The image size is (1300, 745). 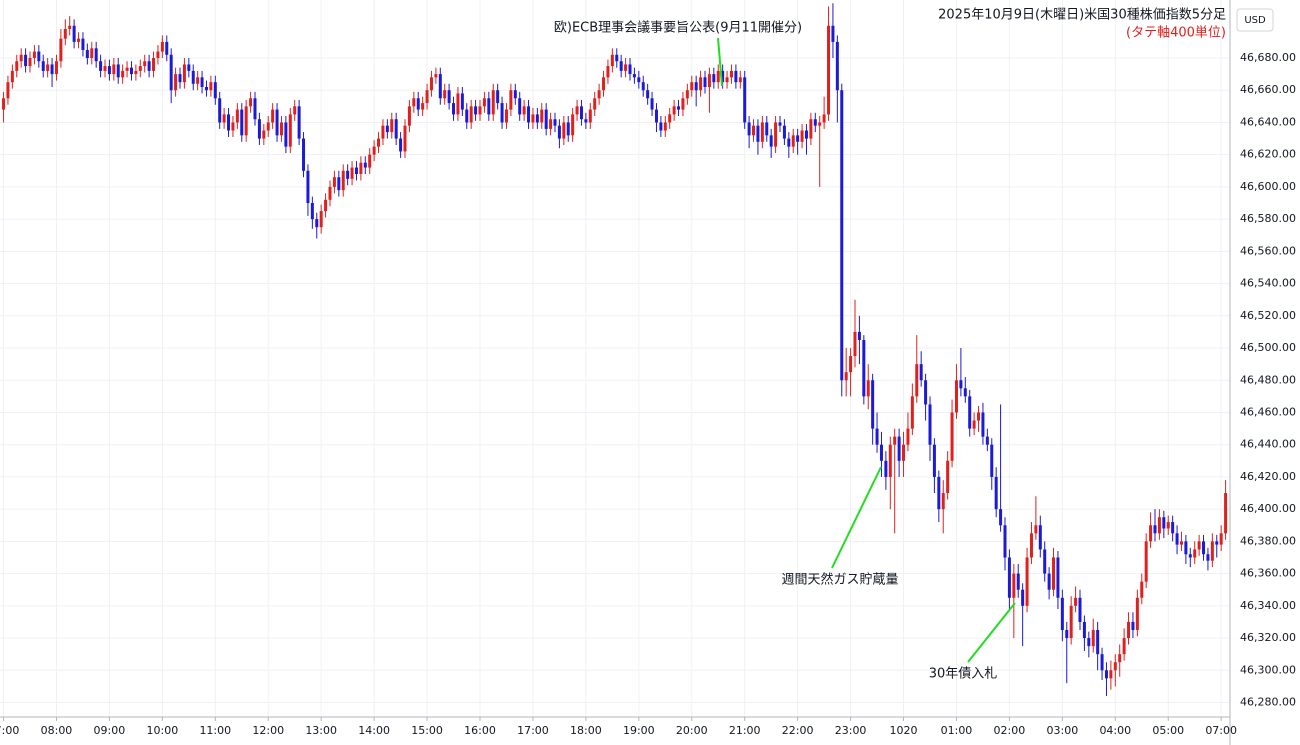 What do you see at coordinates (480, 730) in the screenshot?
I see `x-tick-label: 16:00` at bounding box center [480, 730].